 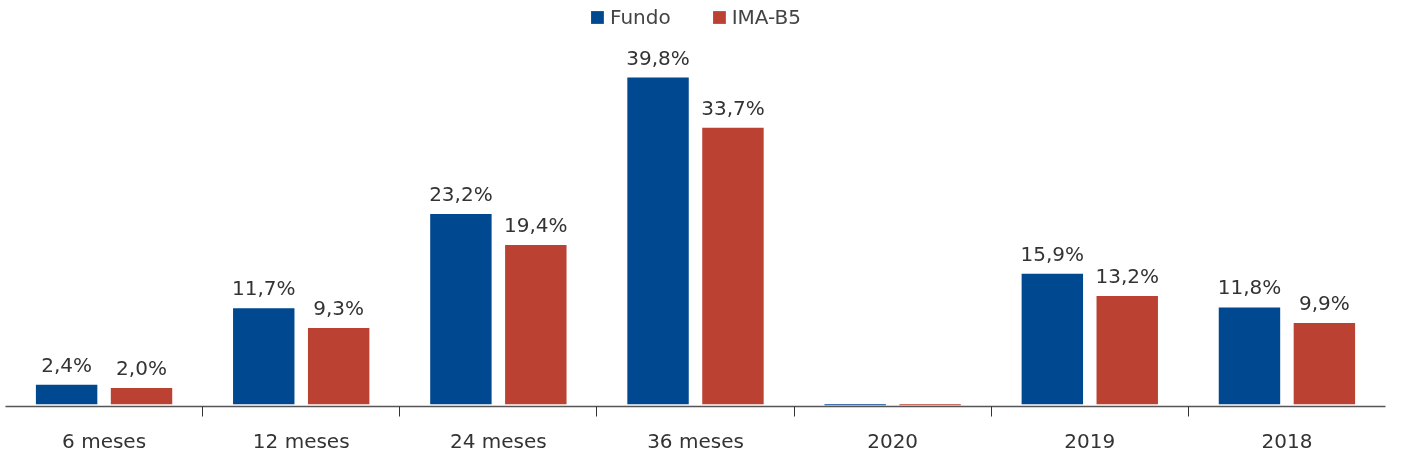 What do you see at coordinates (1324, 303) in the screenshot?
I see `data-label: 9,9%` at bounding box center [1324, 303].